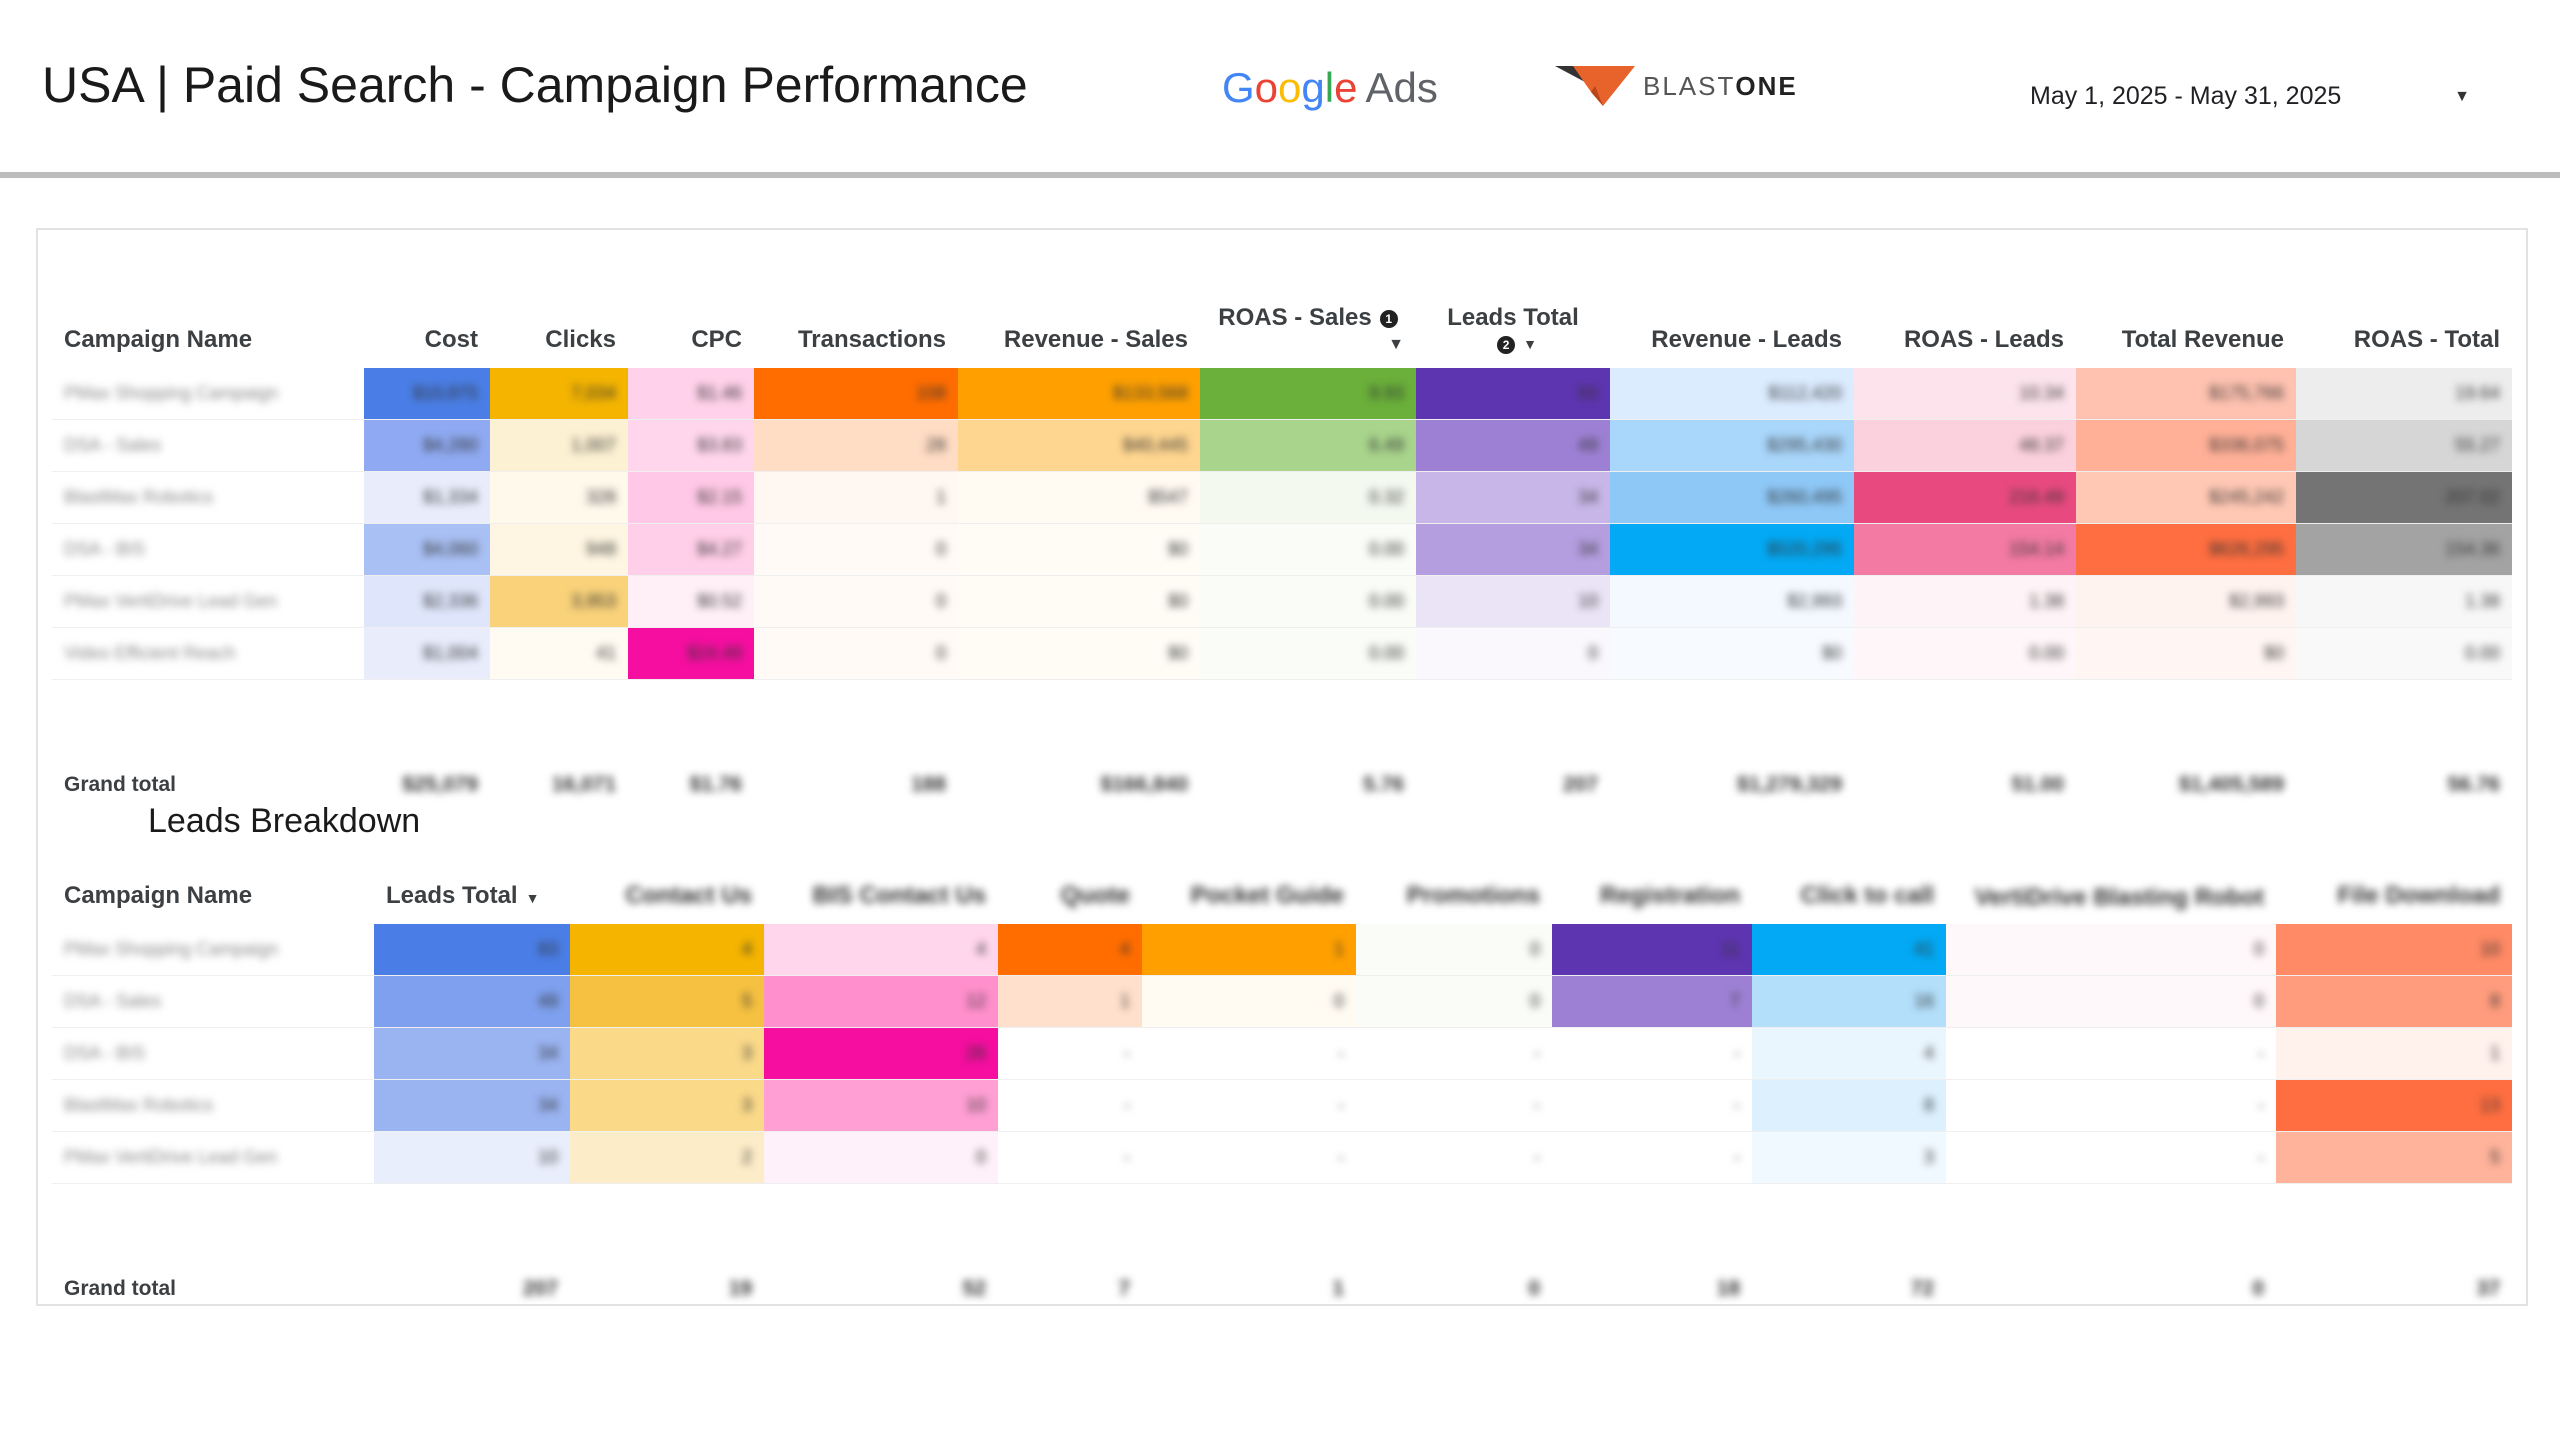  I want to click on col-click-to-call: Click to call, so click(1867, 895).